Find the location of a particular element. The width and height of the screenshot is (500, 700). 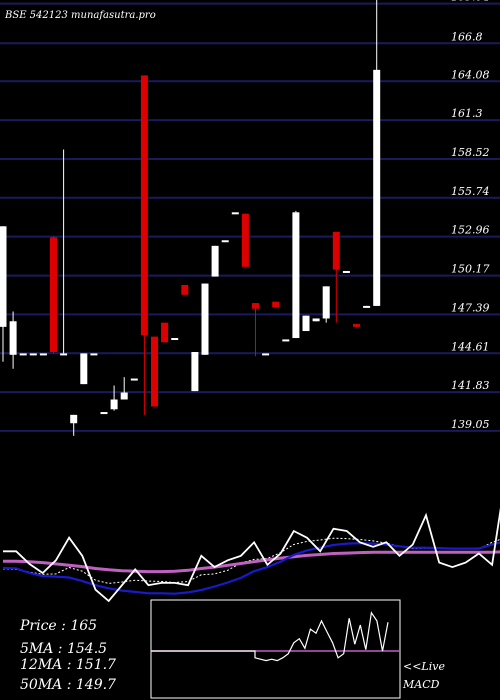

y-tick-label: 139.05 is located at coordinates (470, 424).